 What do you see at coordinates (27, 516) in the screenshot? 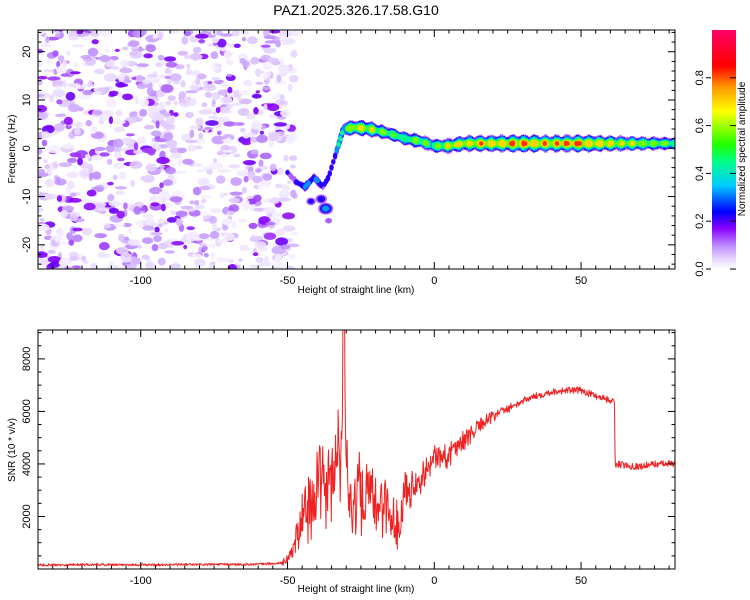
I see `y-tick-label: 2000` at bounding box center [27, 516].